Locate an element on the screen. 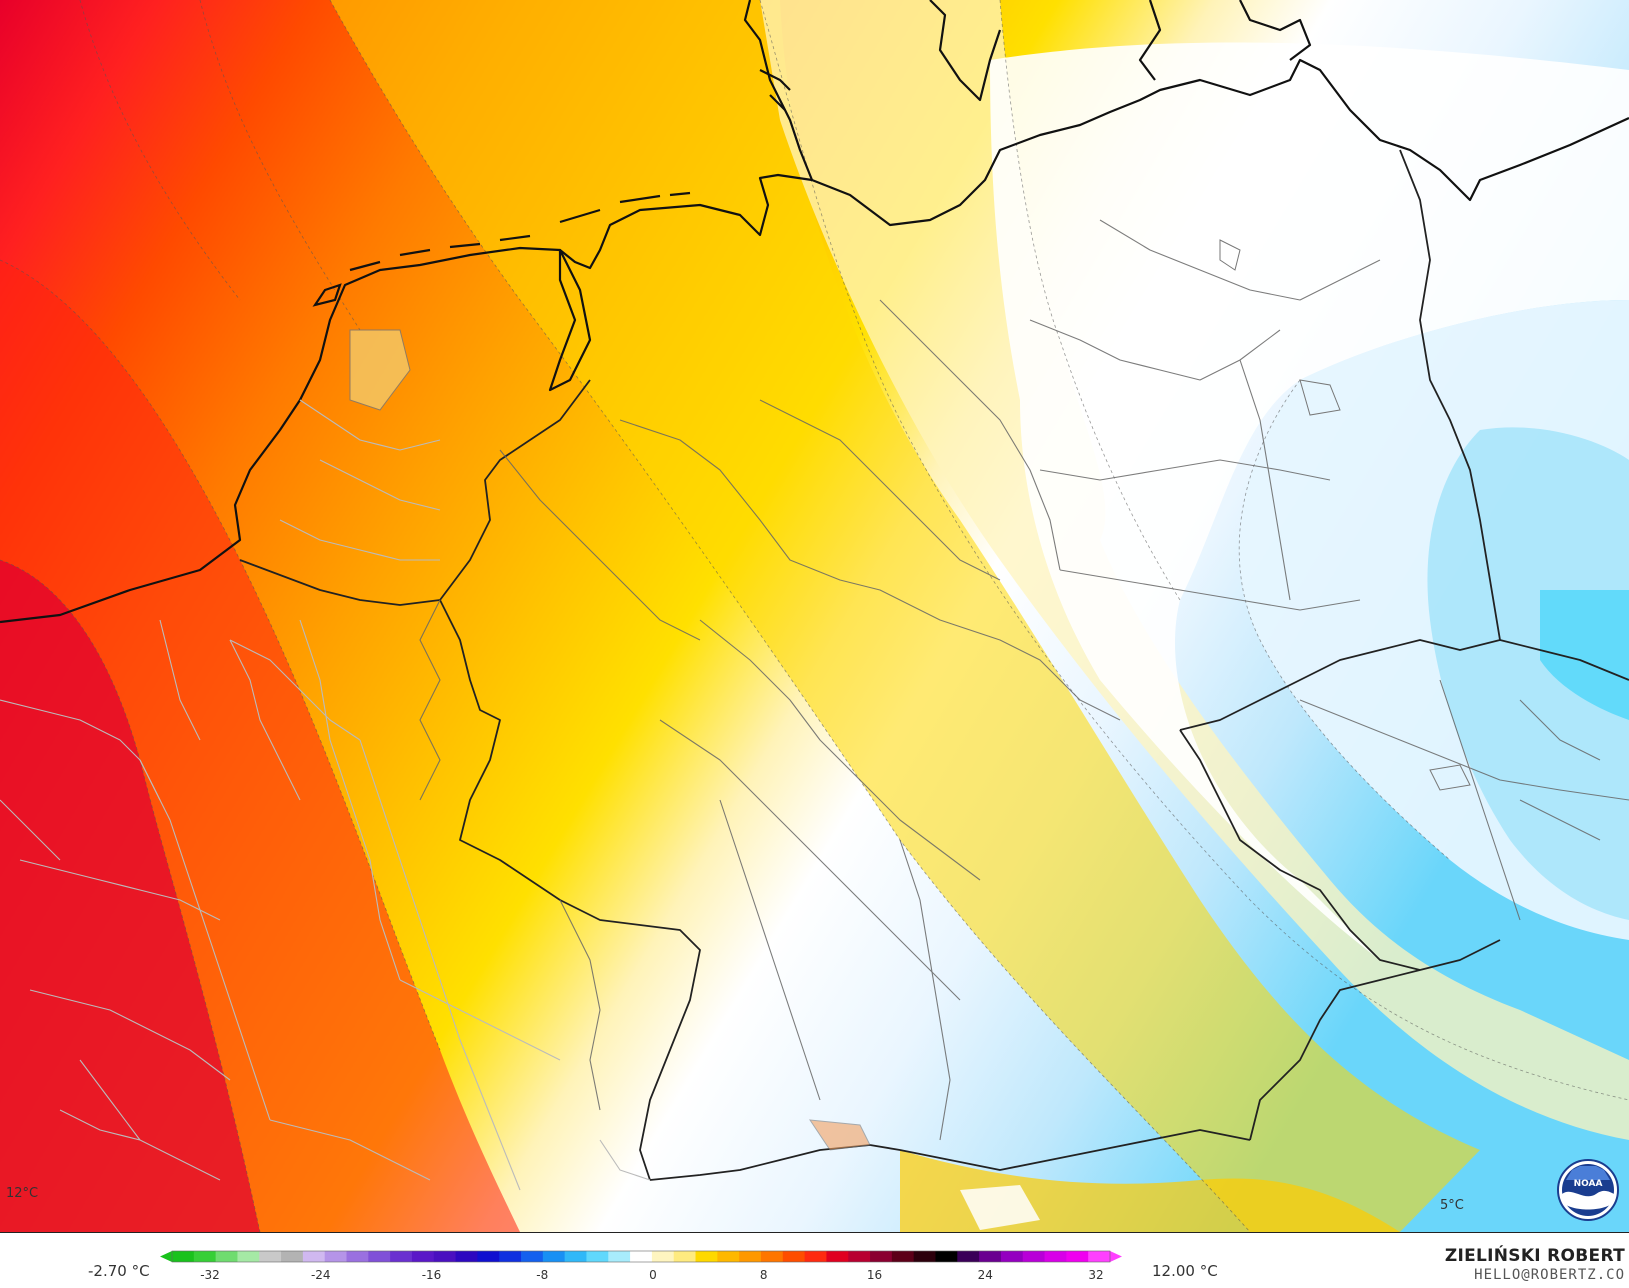 Image resolution: width=1629 pixels, height=1288 pixels. colorbar-tick-label: 16 is located at coordinates (874, 1275).